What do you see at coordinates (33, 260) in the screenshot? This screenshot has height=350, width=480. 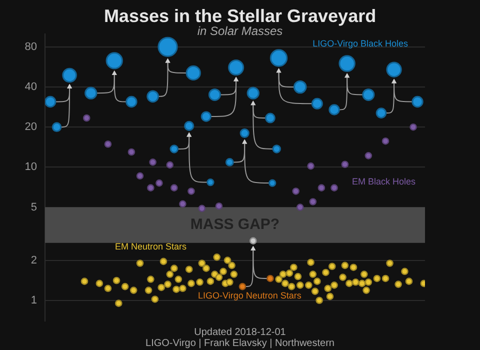 I see `y-tick-label: 2` at bounding box center [33, 260].